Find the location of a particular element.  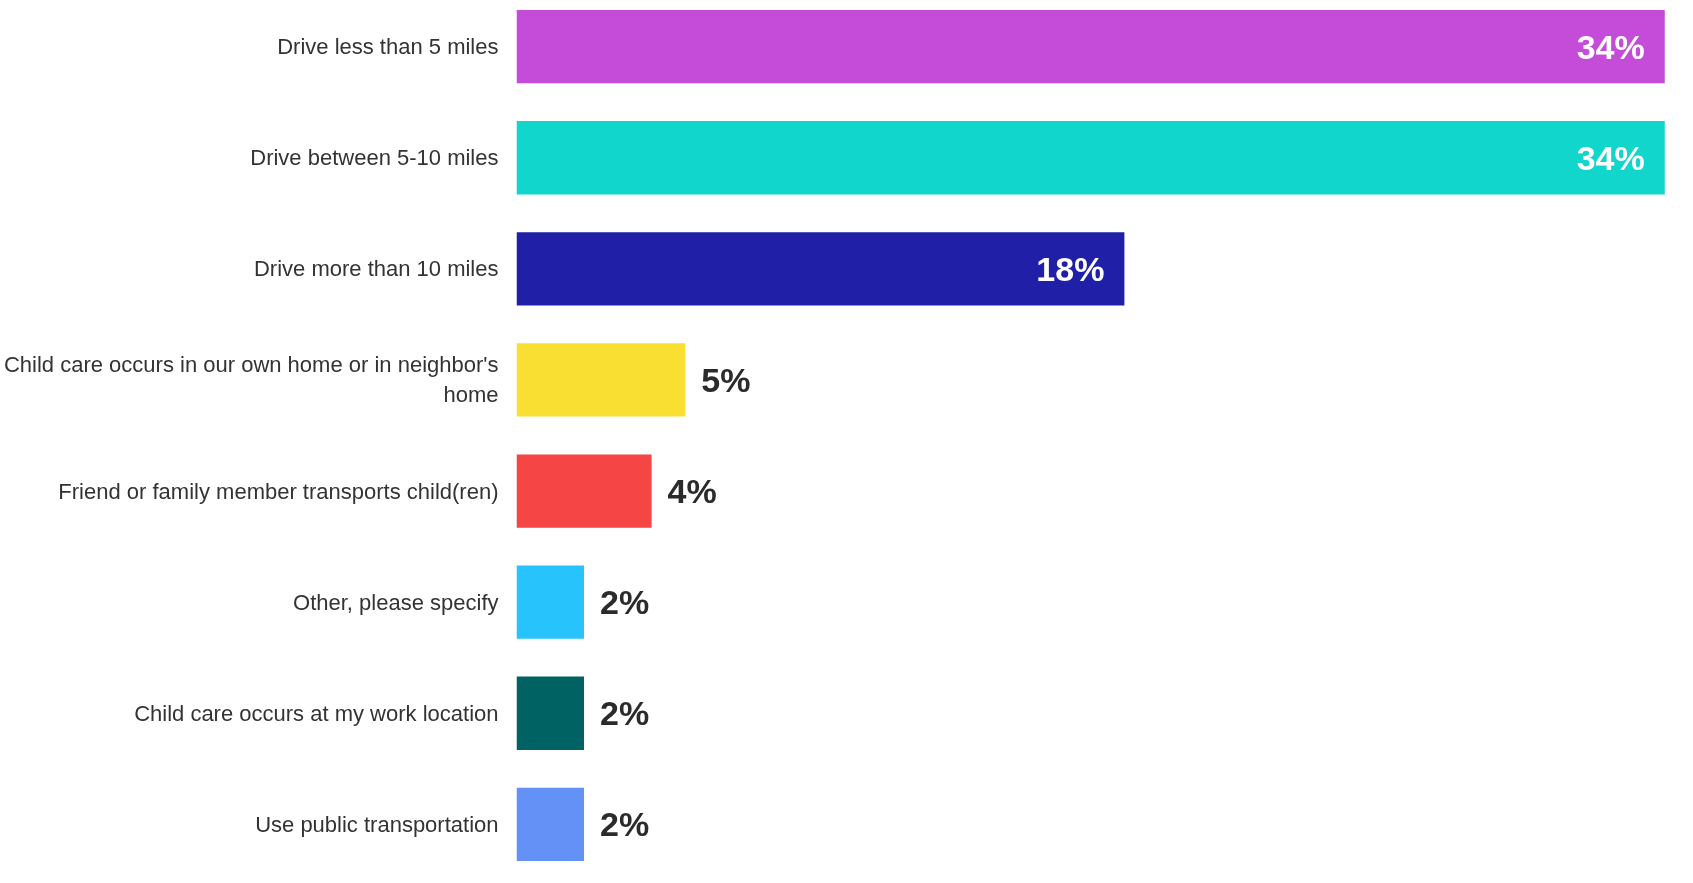

y-tick-label: Drive between 5-10 miles is located at coordinates (374, 158).